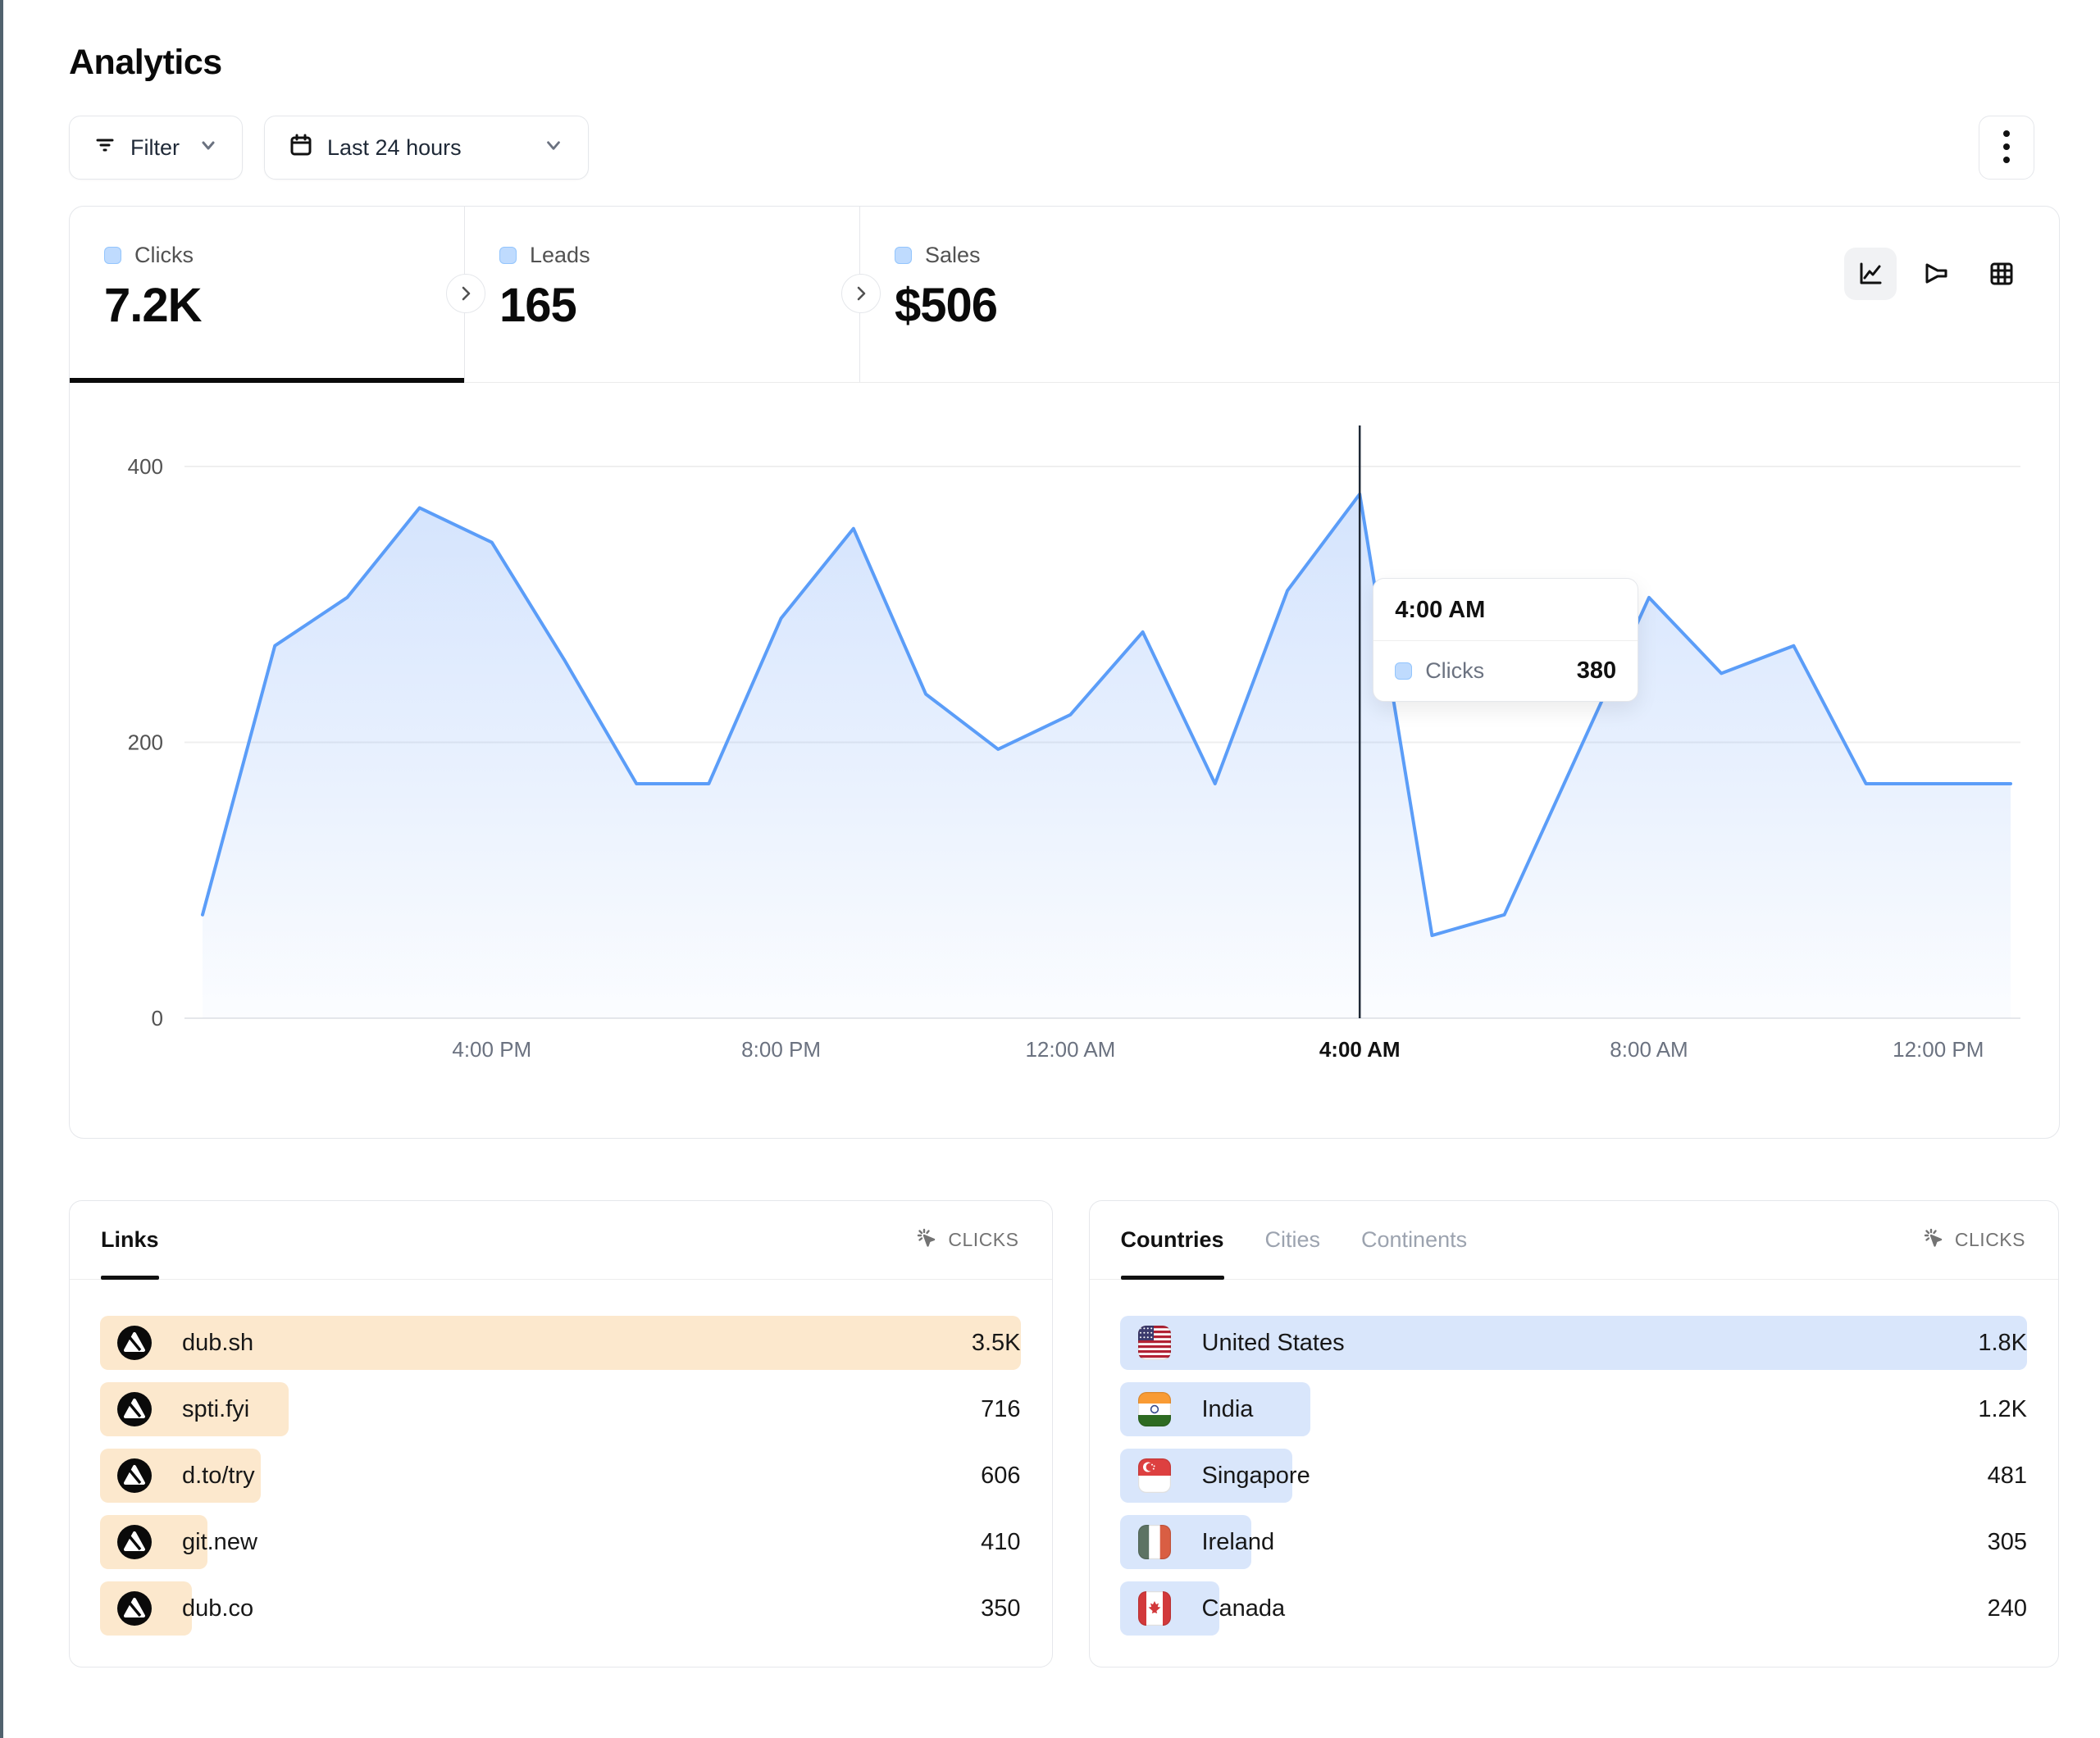 The height and width of the screenshot is (1738, 2100). I want to click on item-label: Canada, so click(1243, 1608).